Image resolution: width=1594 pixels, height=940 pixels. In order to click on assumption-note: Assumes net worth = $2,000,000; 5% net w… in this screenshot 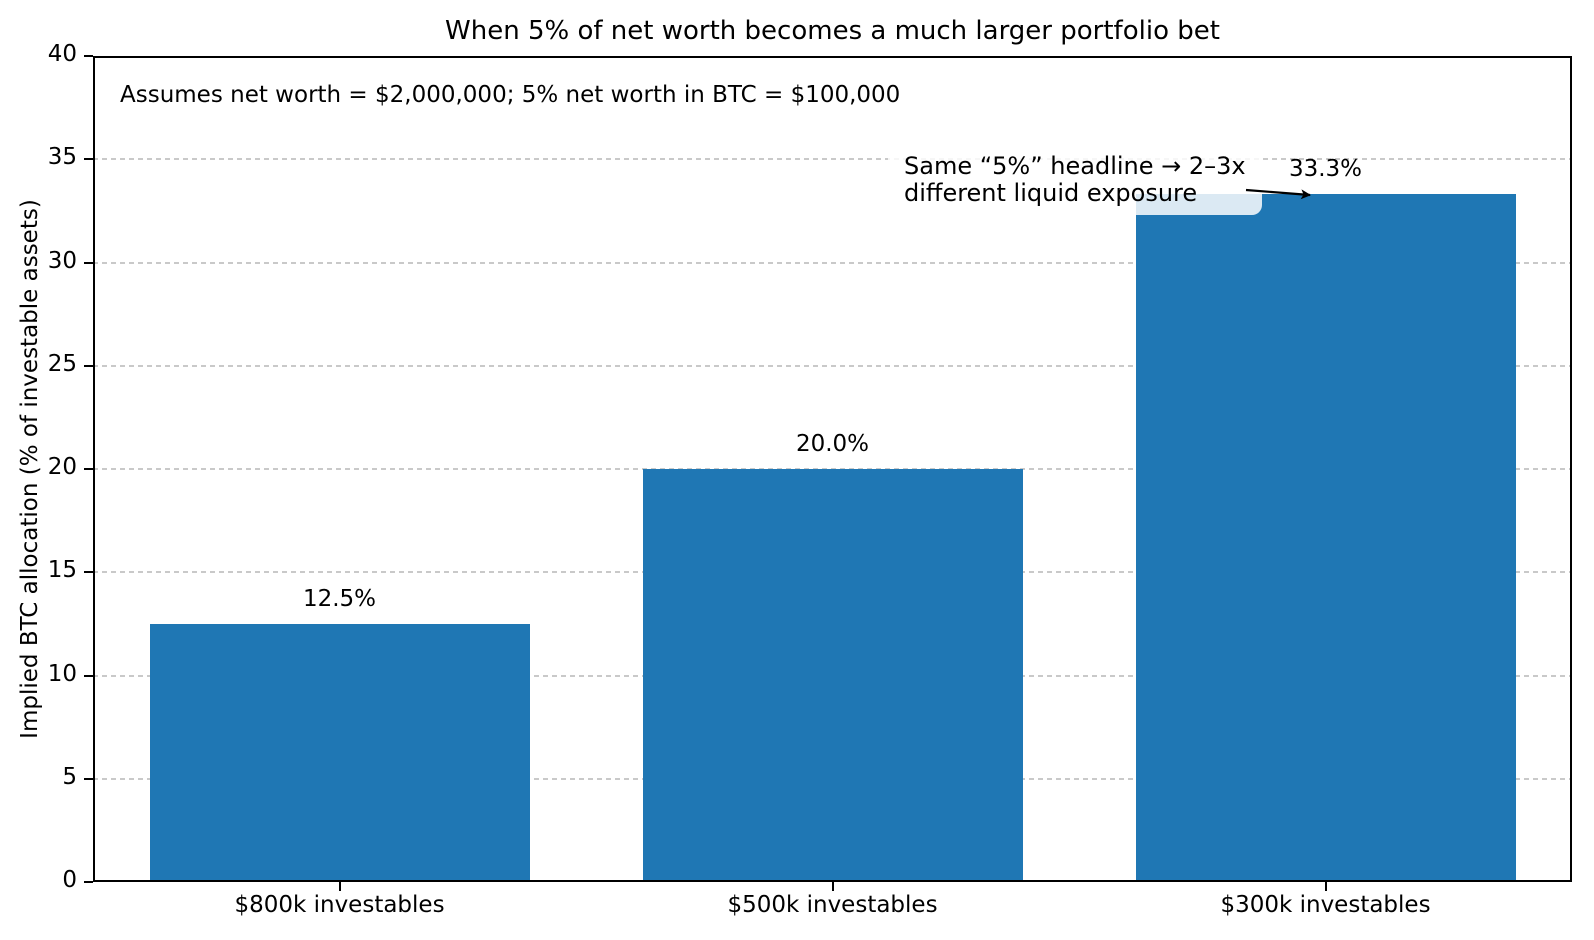, I will do `click(510, 95)`.